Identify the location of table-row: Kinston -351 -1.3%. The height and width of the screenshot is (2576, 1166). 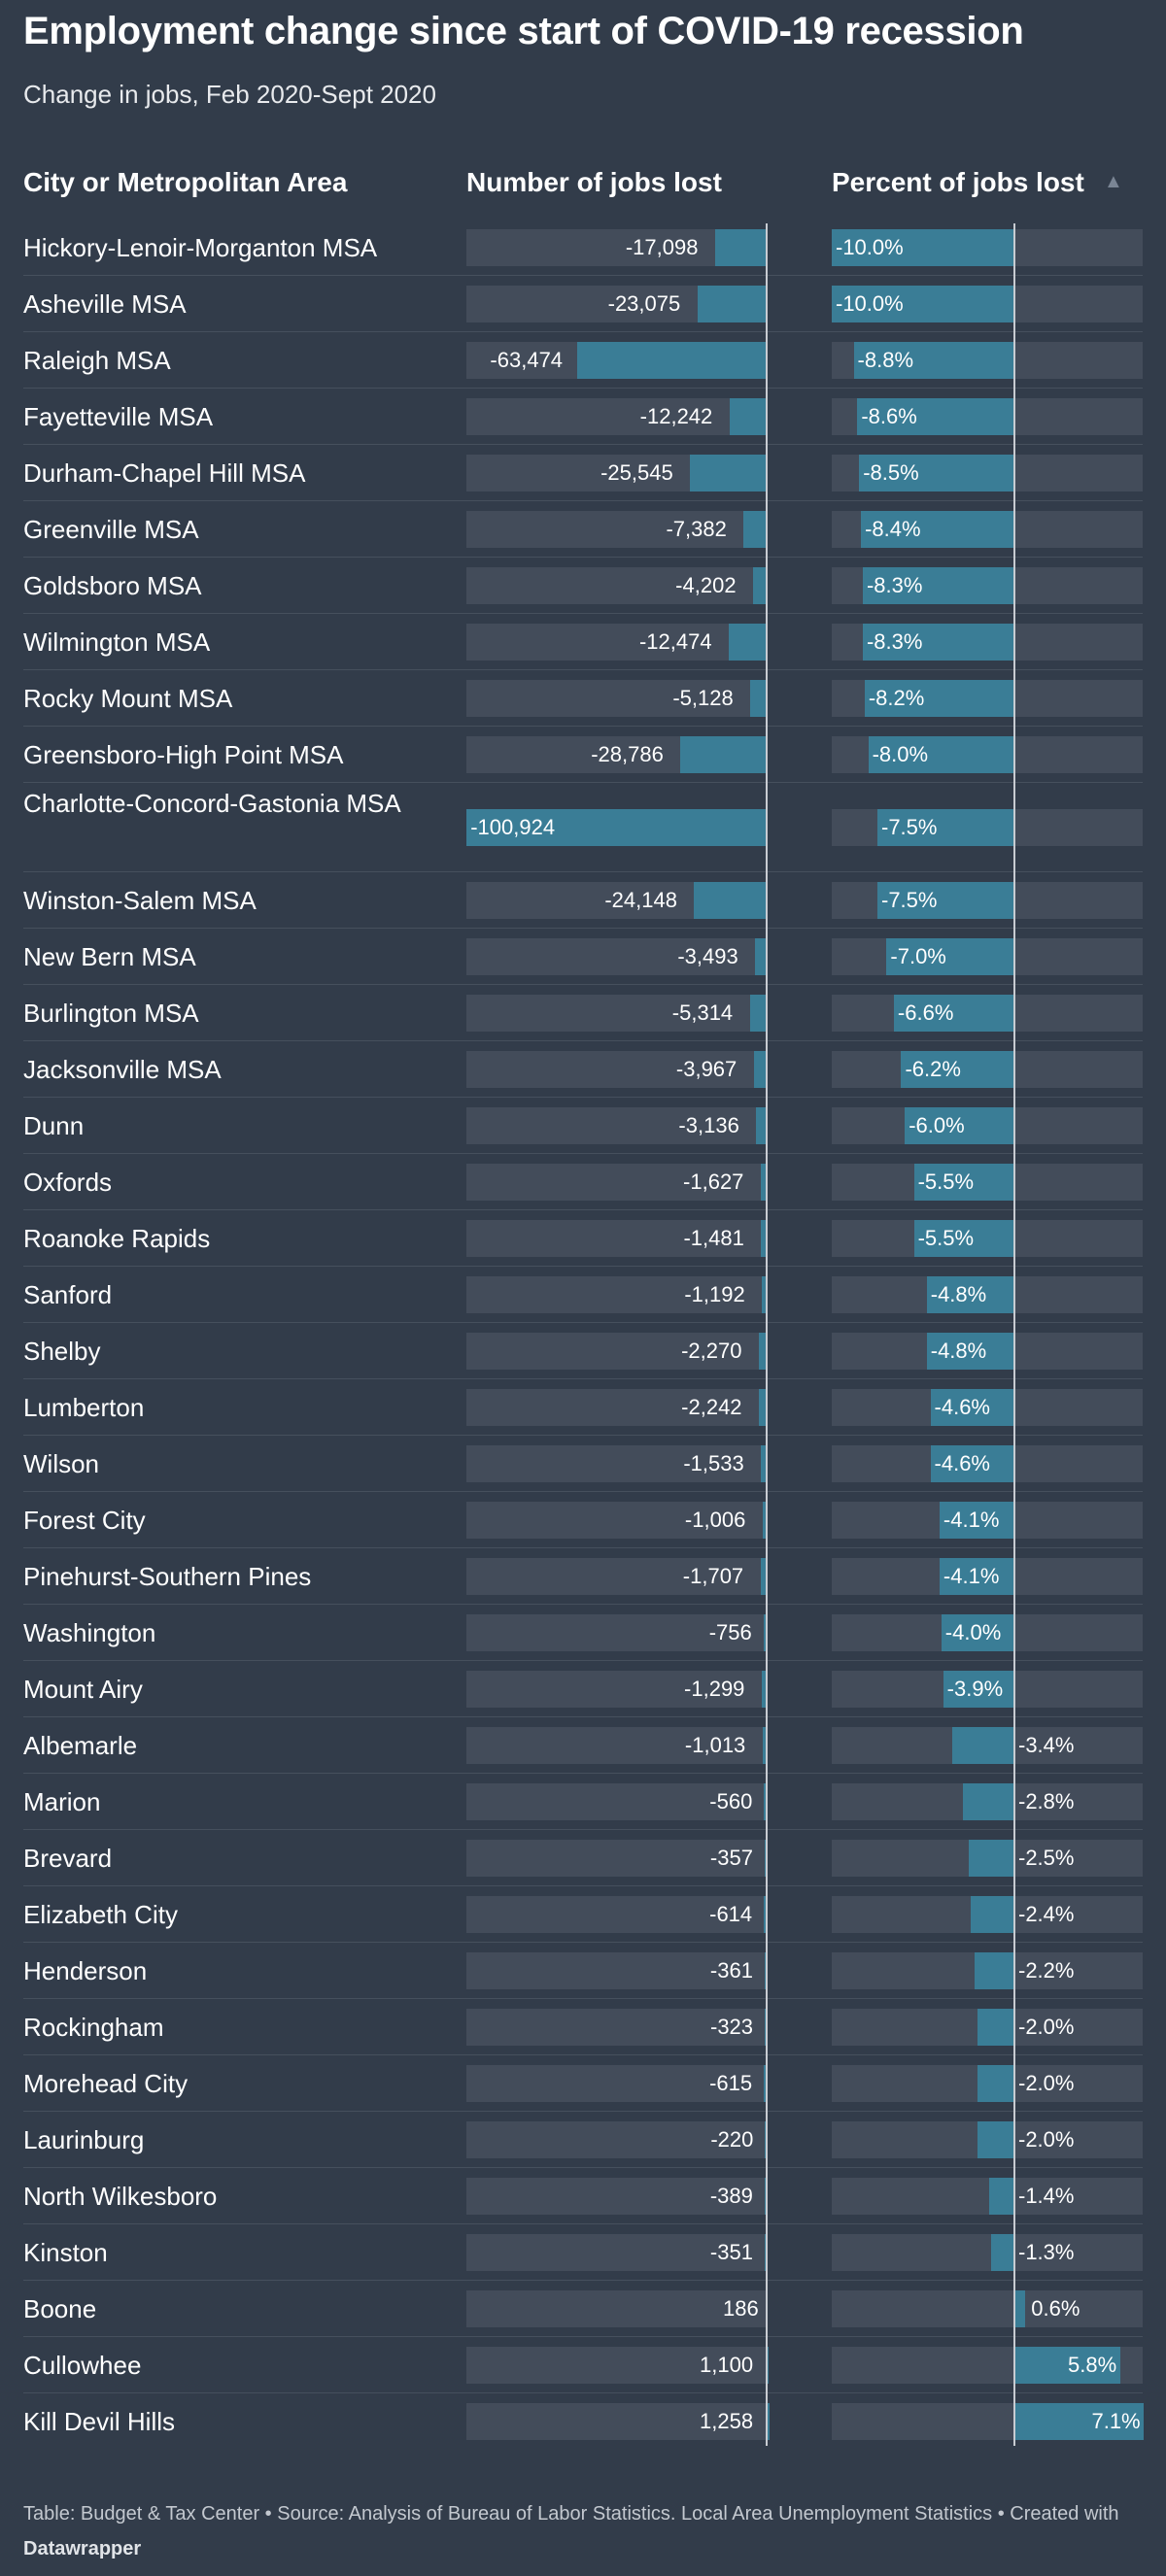
(583, 2252).